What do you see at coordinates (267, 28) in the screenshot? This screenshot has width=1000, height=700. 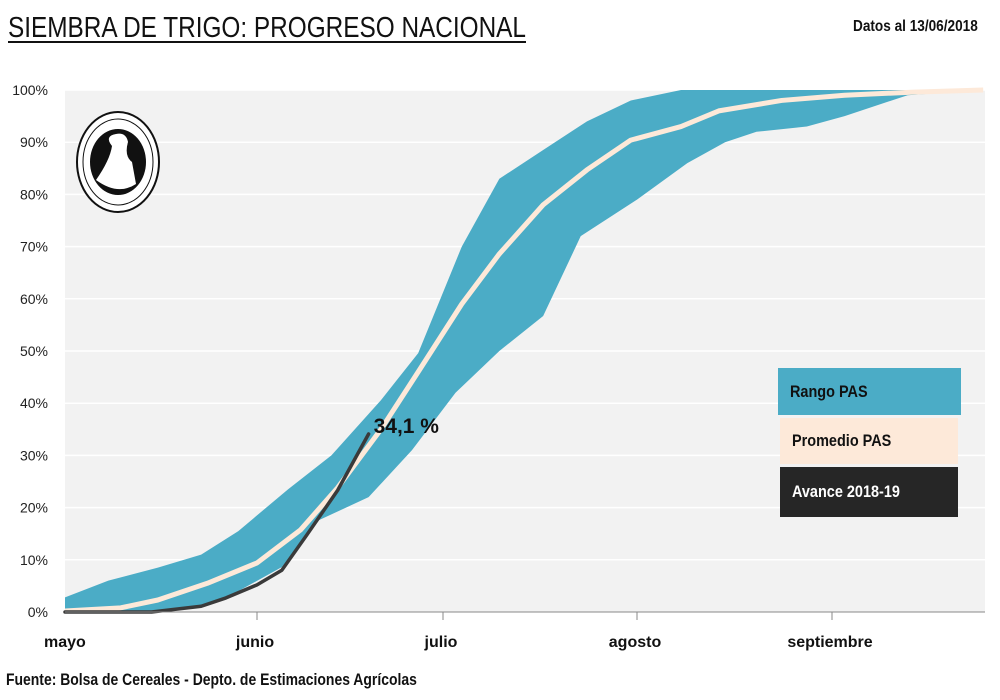 I see `page-title: SIEMBRA DE TRIGO: PROGRESO NACIONAL` at bounding box center [267, 28].